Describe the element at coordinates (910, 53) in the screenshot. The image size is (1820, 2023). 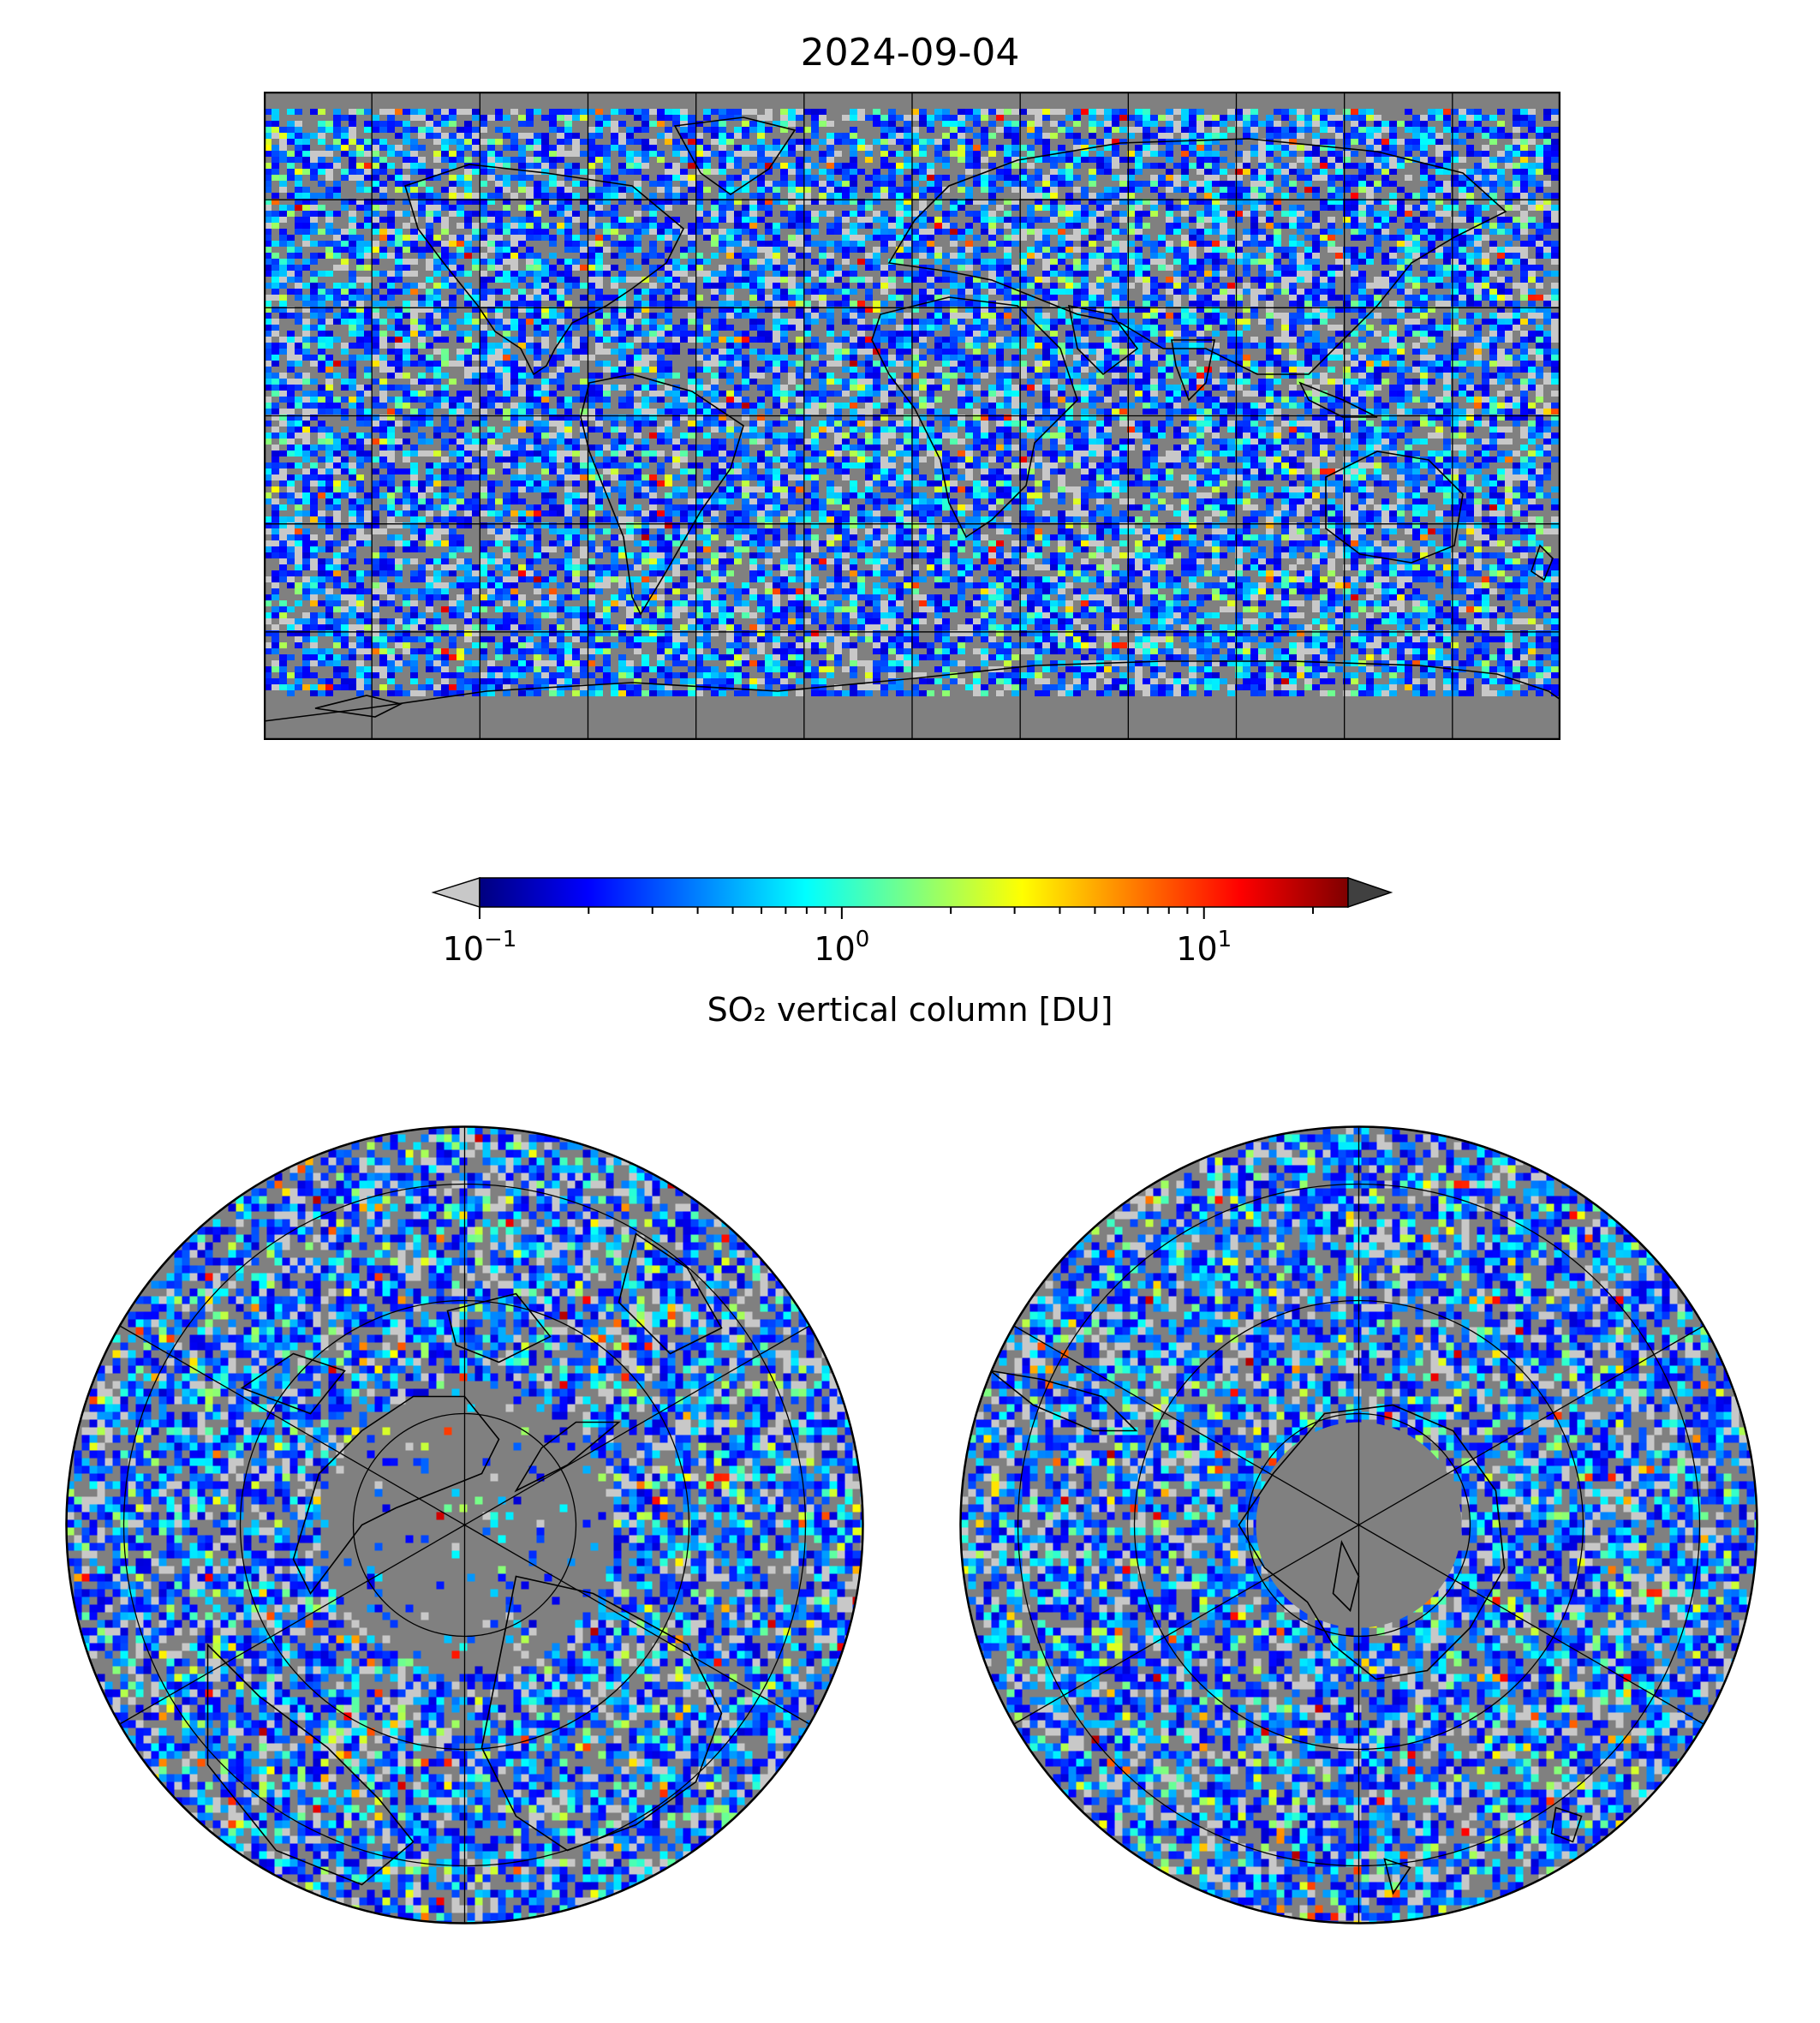
I see `figure-title: 2024-09-04` at that location.